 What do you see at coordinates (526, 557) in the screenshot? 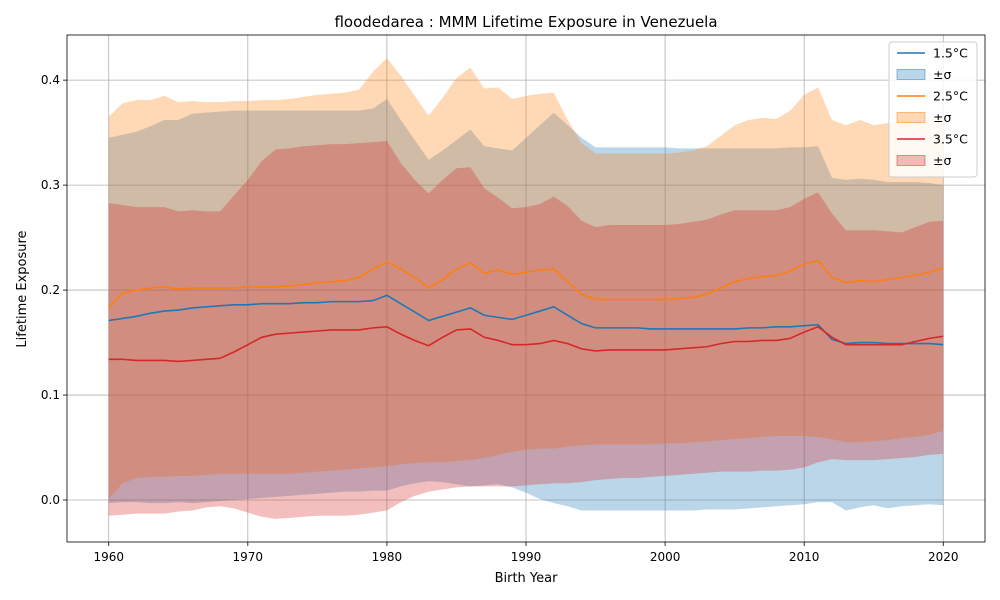
I see `x-tick-label: 1990` at bounding box center [526, 557].